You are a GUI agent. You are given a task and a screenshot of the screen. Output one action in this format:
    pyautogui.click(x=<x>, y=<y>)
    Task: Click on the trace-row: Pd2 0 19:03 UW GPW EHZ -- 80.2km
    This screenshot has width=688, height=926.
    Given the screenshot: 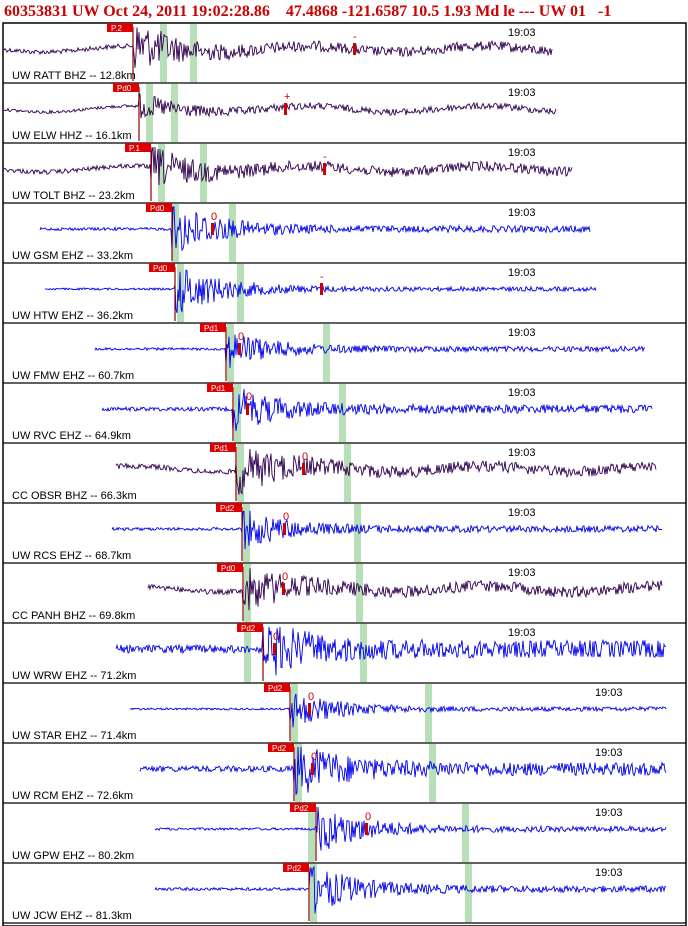 What is the action you would take?
    pyautogui.click(x=344, y=833)
    